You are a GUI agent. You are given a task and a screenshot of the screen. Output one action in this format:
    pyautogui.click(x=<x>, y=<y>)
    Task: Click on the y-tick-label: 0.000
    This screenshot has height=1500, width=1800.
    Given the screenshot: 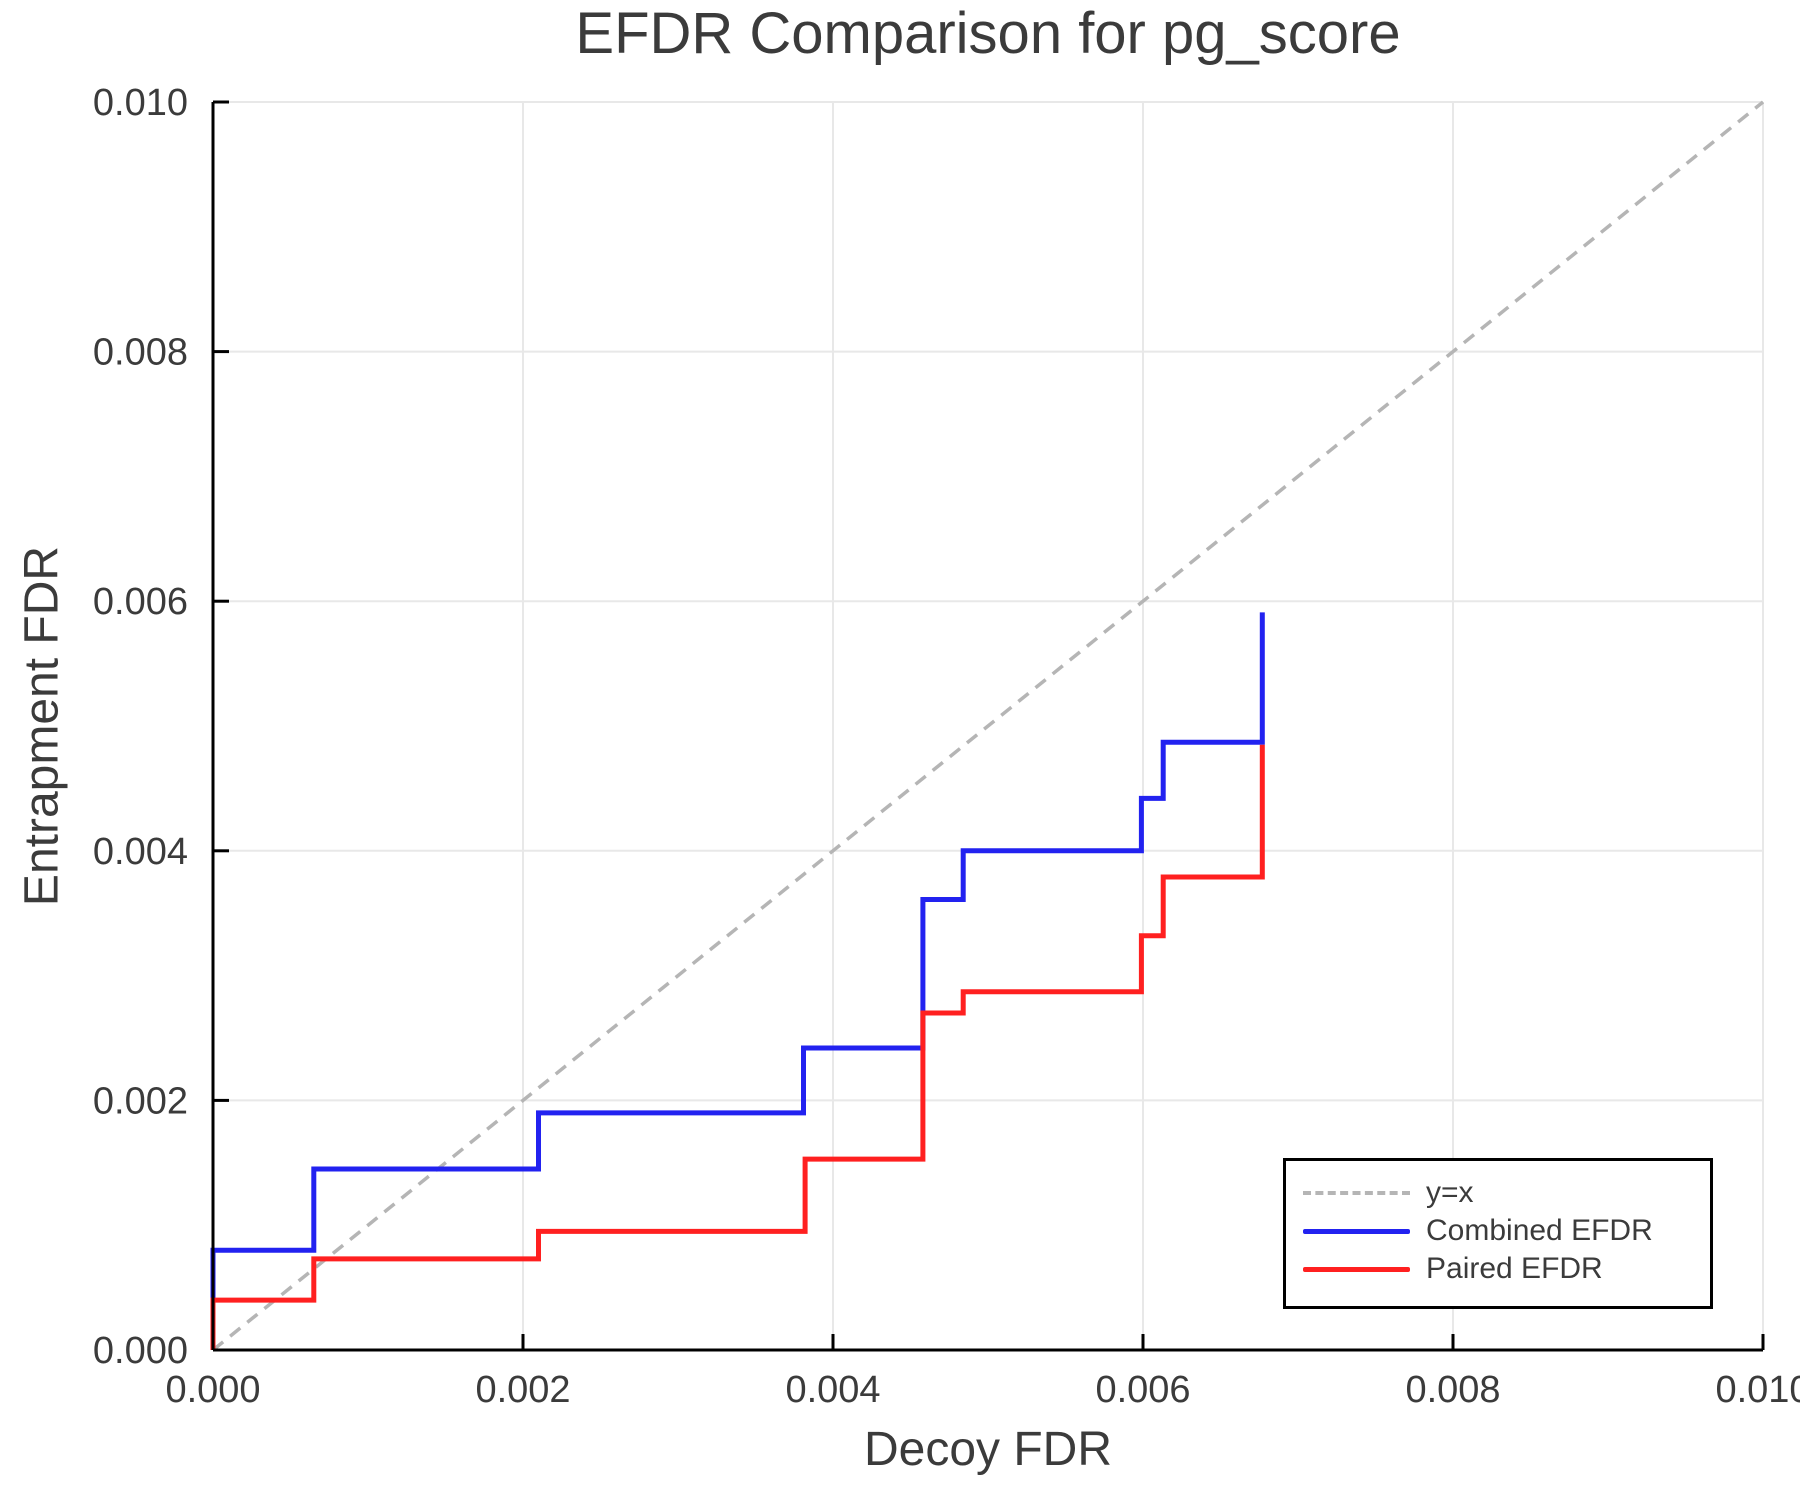 What is the action you would take?
    pyautogui.click(x=140, y=1351)
    